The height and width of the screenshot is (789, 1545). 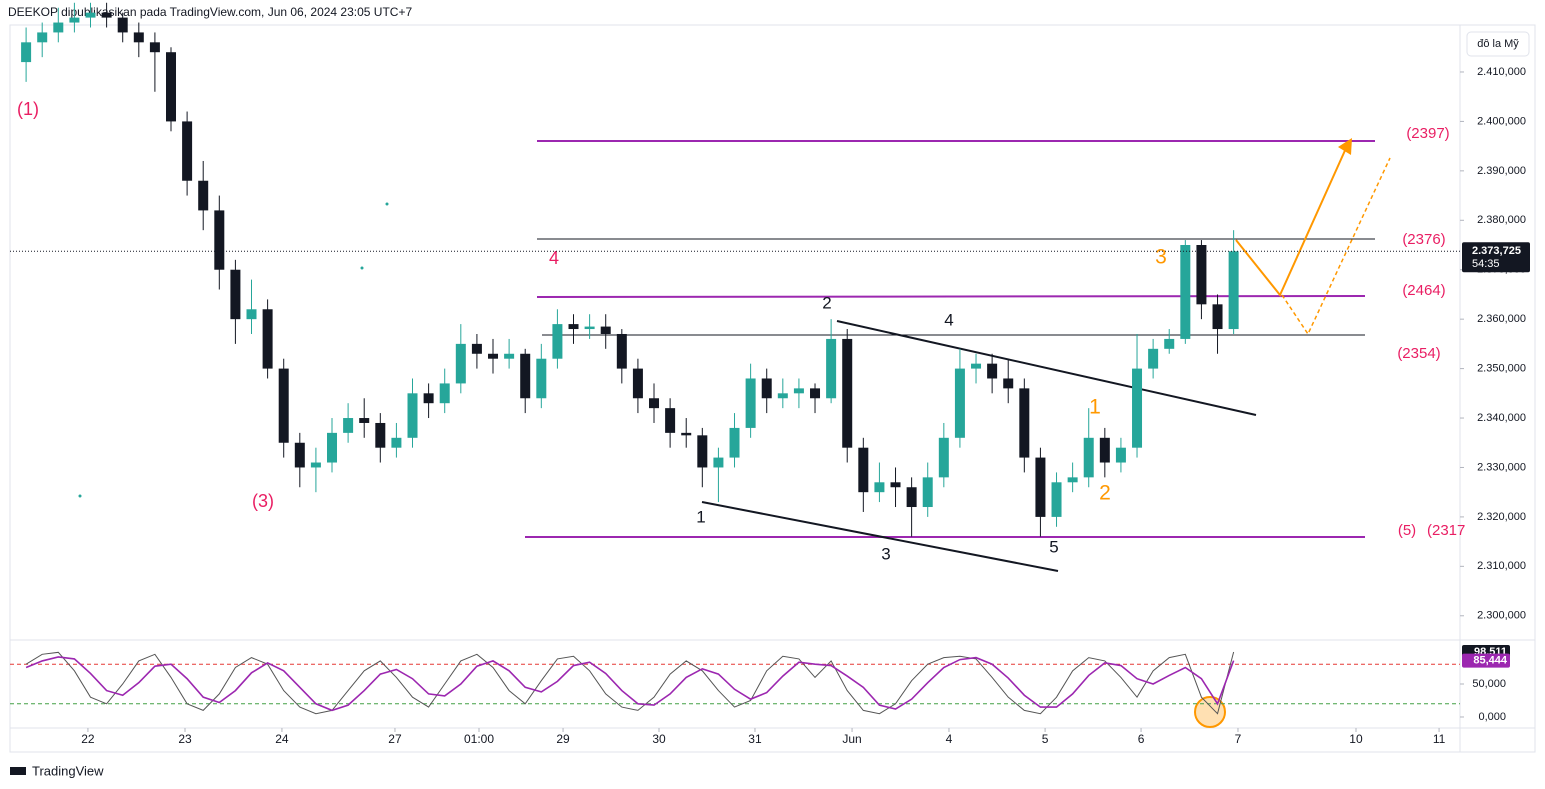 I want to click on annotation: (2397), so click(x=1427, y=133).